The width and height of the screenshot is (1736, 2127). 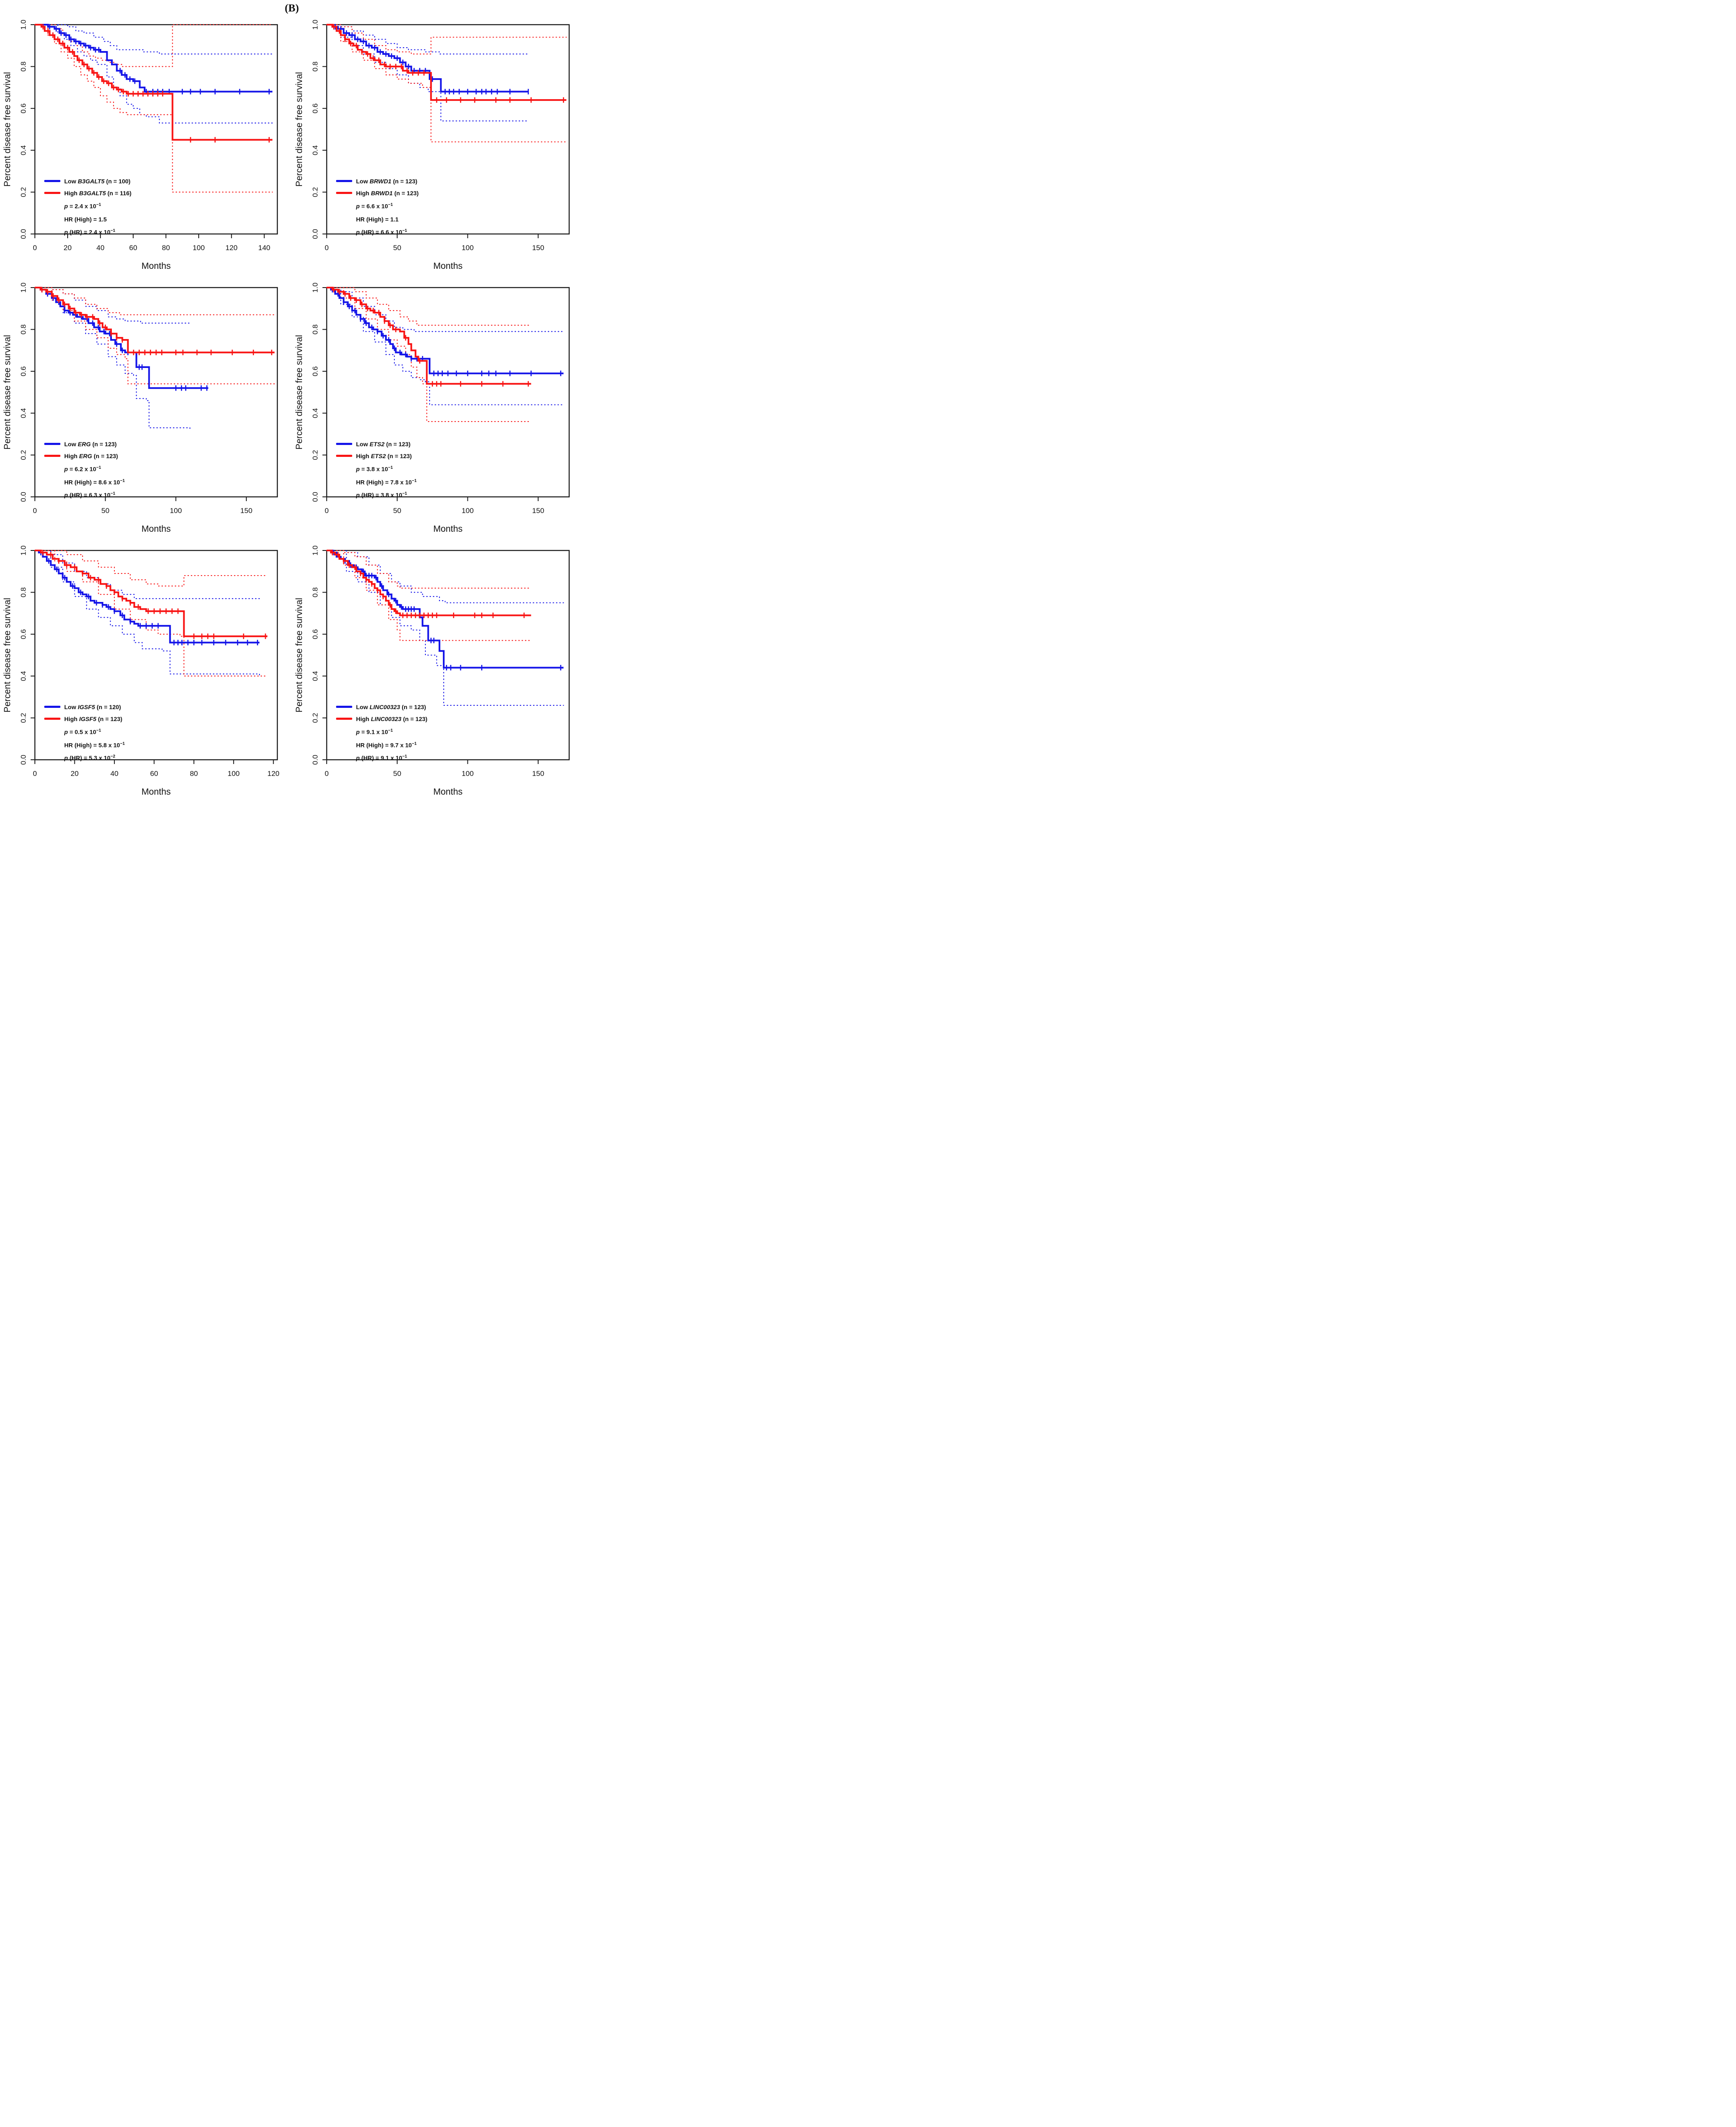 What do you see at coordinates (381, 232) in the screenshot?
I see `p-hr-text: (HR) = 6.6 x 10` at bounding box center [381, 232].